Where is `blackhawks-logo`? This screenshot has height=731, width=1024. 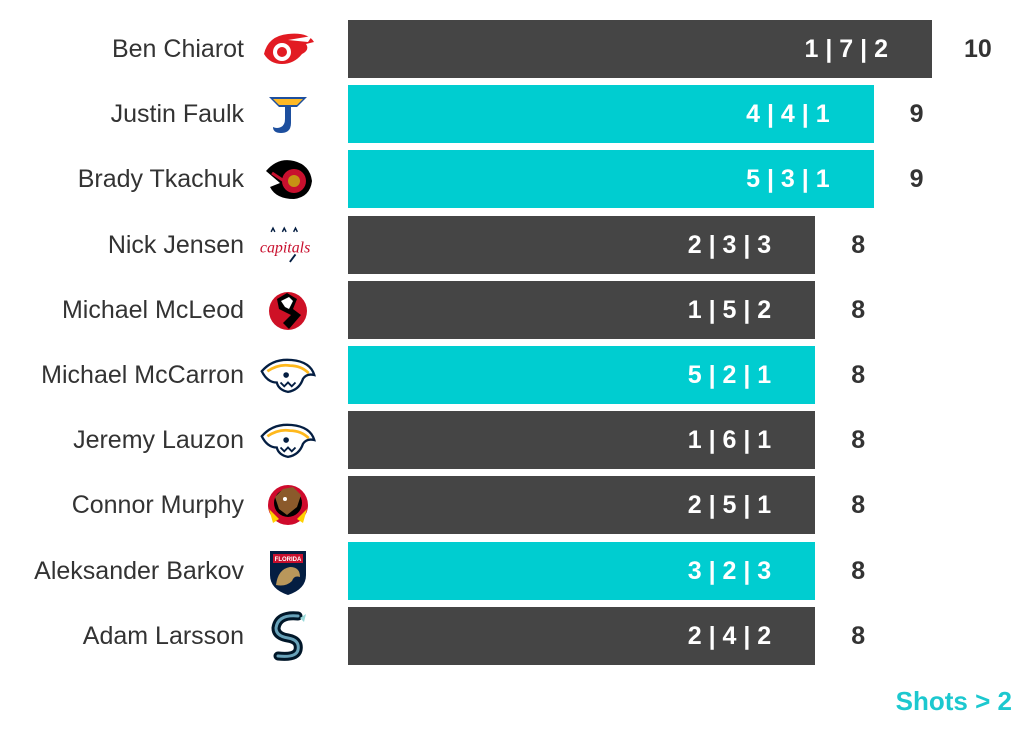
blackhawks-logo is located at coordinates (288, 505).